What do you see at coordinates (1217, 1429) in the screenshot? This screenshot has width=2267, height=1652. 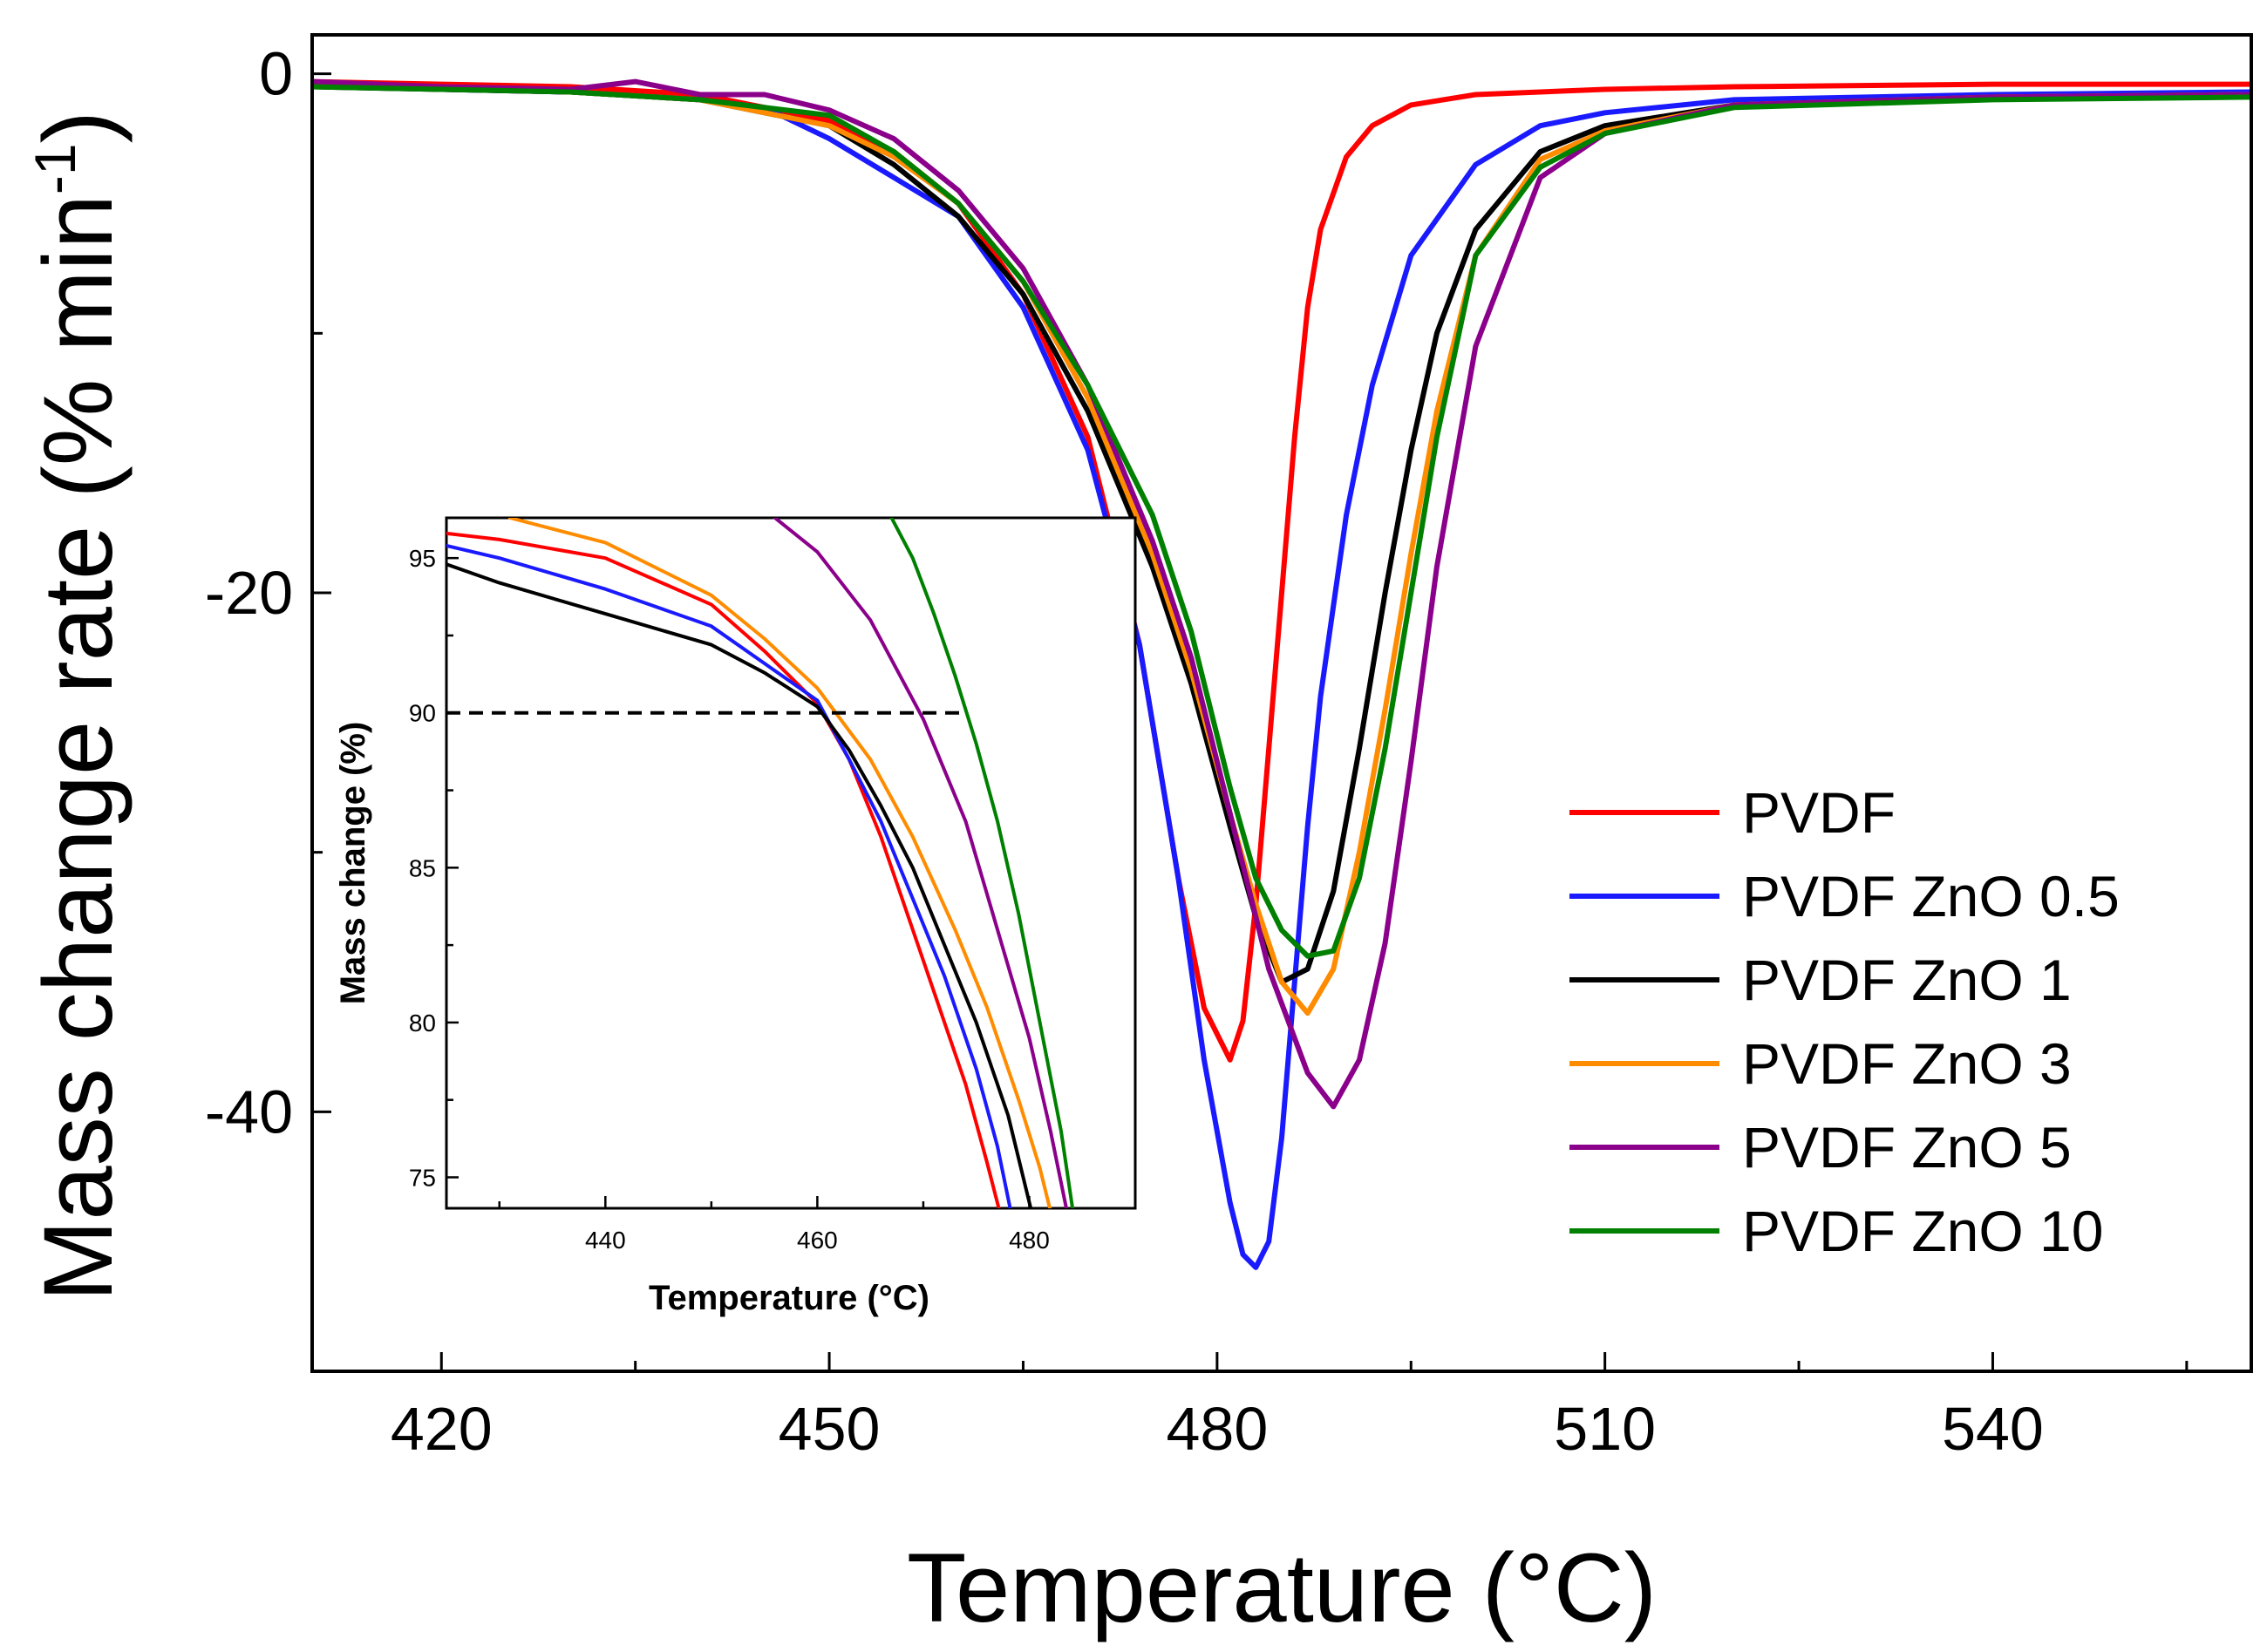 I see `main-x-tick-label-480: 480` at bounding box center [1217, 1429].